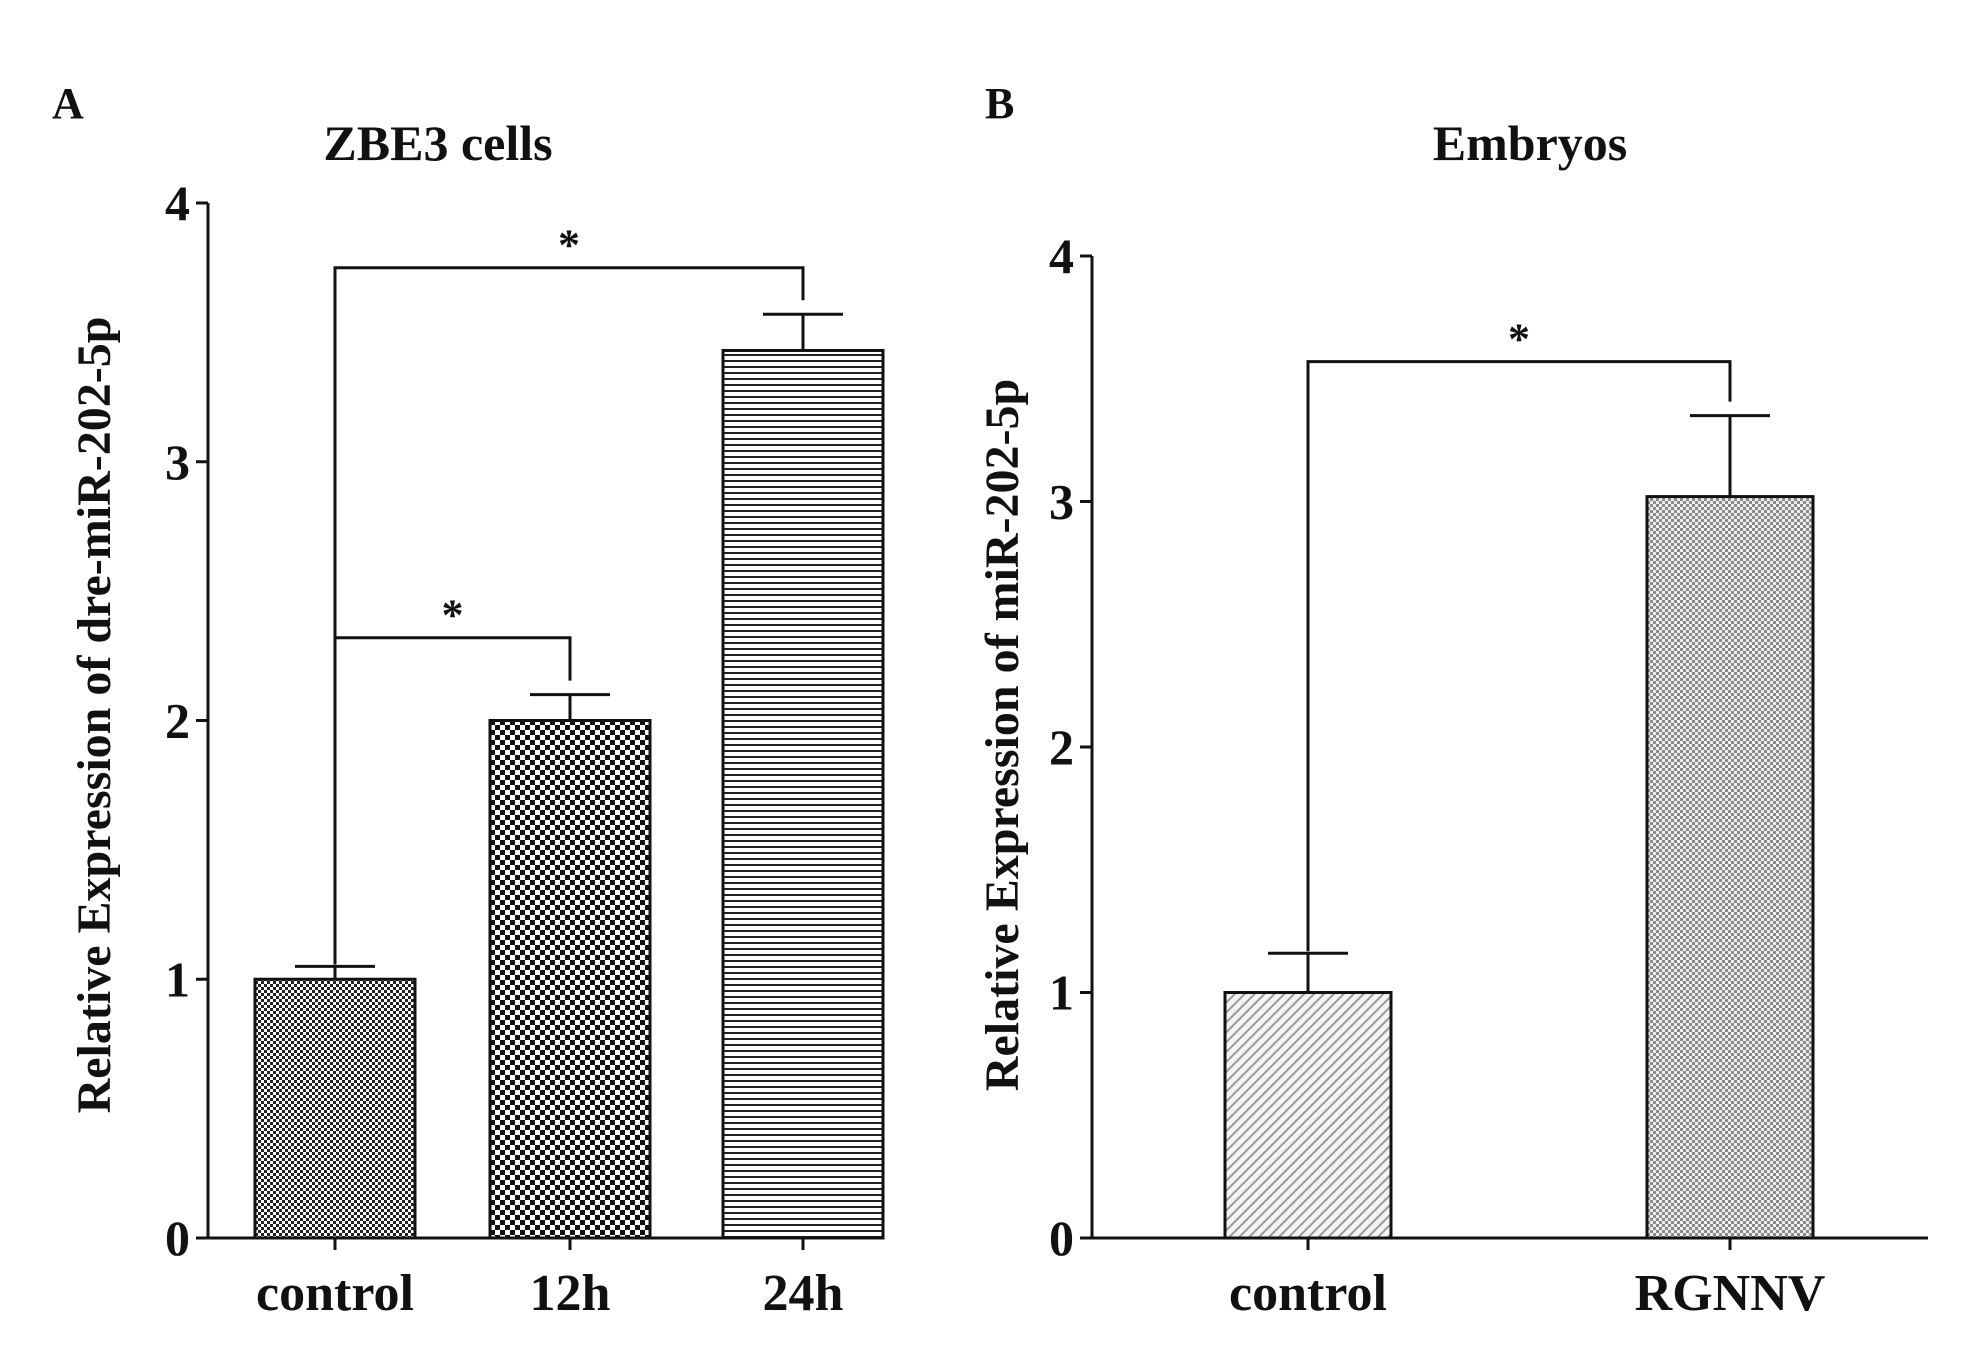  What do you see at coordinates (1530, 143) in the screenshot?
I see `chart-title-b: Embryos` at bounding box center [1530, 143].